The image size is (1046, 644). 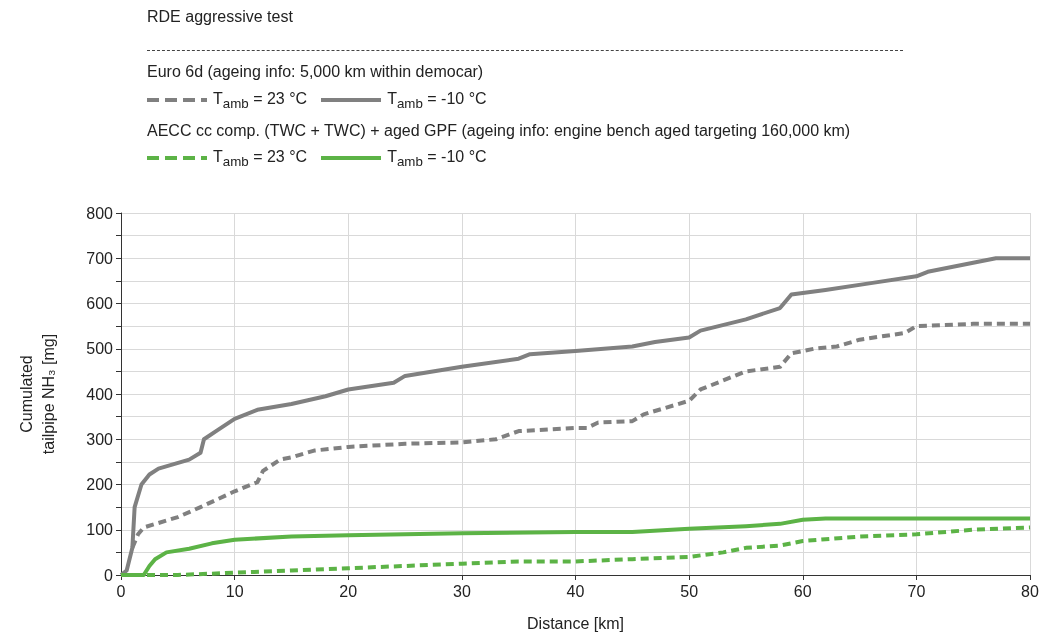 I want to click on text: Euro 6d (ageing info: 5,000 km within democar), so click(x=315, y=72).